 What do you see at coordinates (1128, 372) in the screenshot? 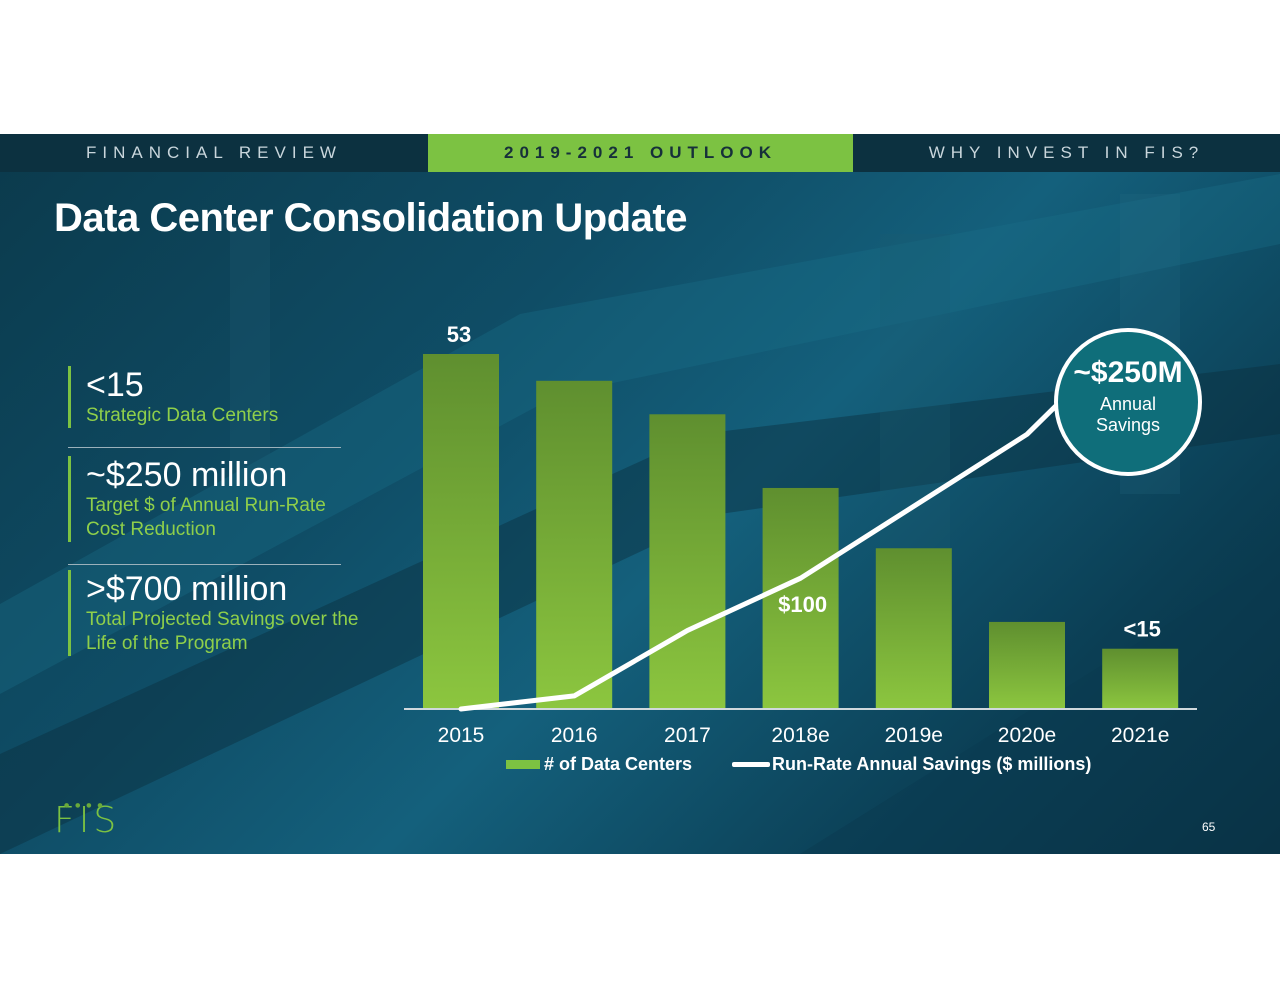
I see `callout-value: ~$250M` at bounding box center [1128, 372].